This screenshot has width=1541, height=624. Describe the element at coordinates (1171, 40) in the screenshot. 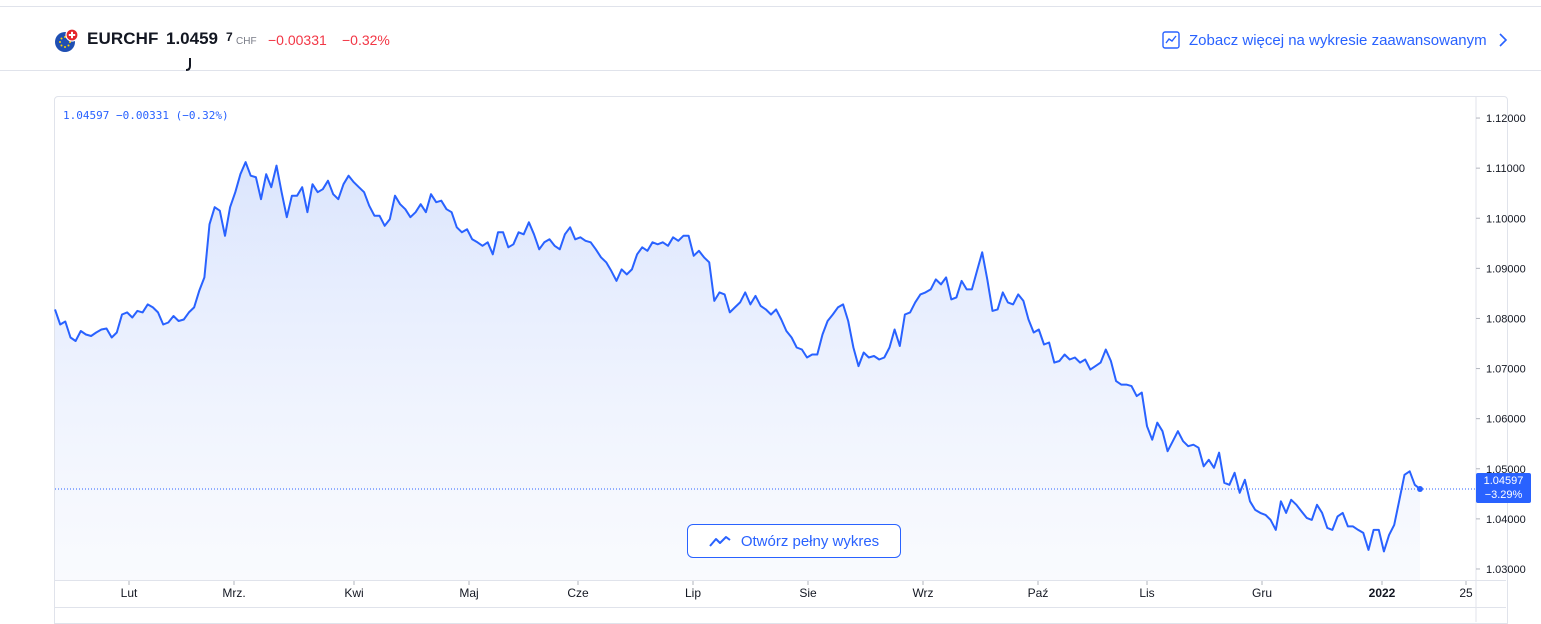

I see `chart-line-icon` at that location.